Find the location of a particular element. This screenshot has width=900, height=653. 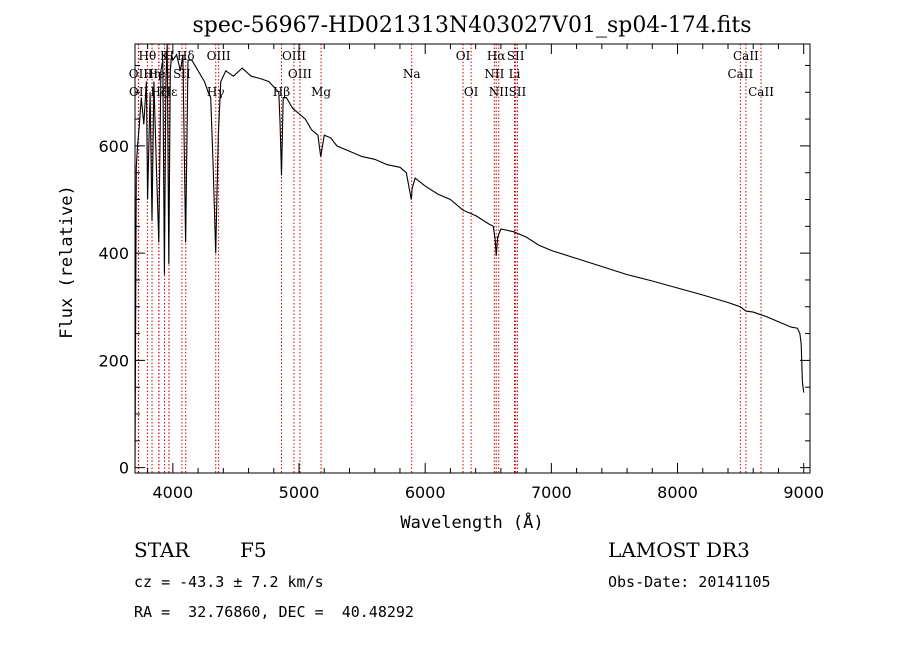

line-label-lines_middle-5: Na is located at coordinates (412, 74).